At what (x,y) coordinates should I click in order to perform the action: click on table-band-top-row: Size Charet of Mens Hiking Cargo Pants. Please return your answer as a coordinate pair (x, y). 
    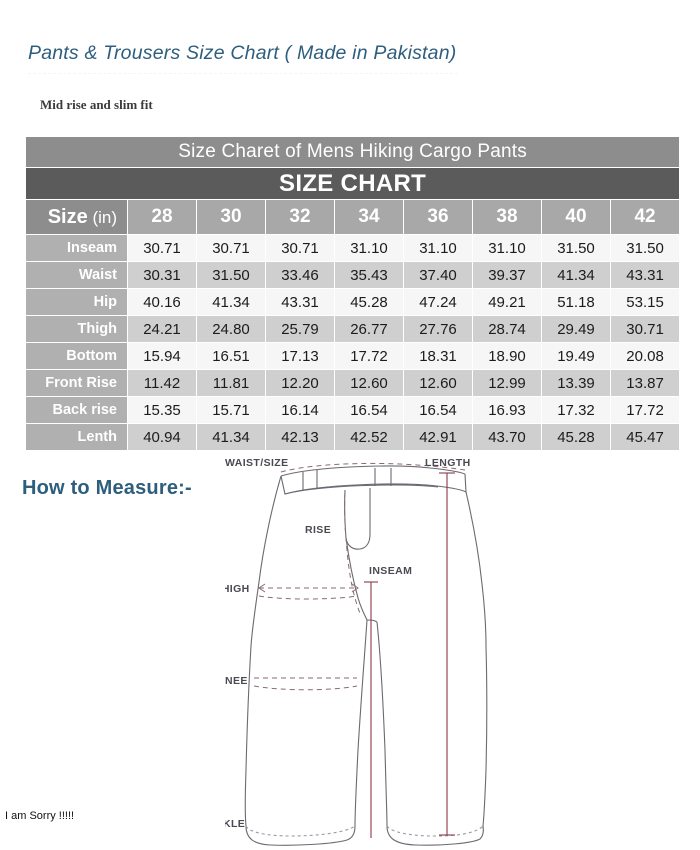
    Looking at the image, I should click on (353, 152).